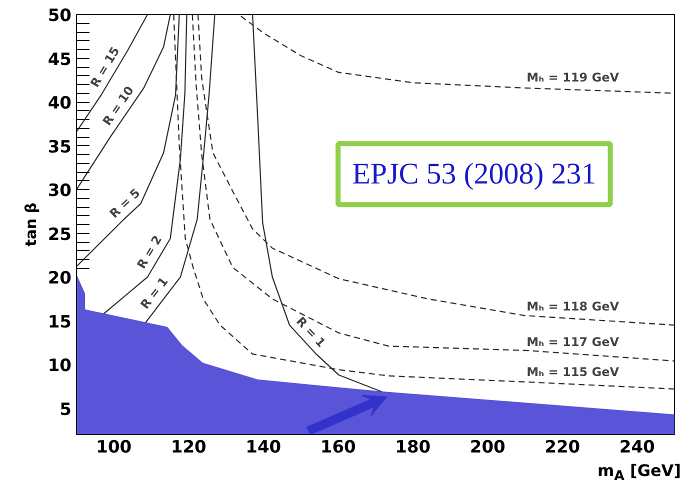 This screenshot has height=501, width=680. Describe the element at coordinates (149, 252) in the screenshot. I see `text: R = 2` at that location.